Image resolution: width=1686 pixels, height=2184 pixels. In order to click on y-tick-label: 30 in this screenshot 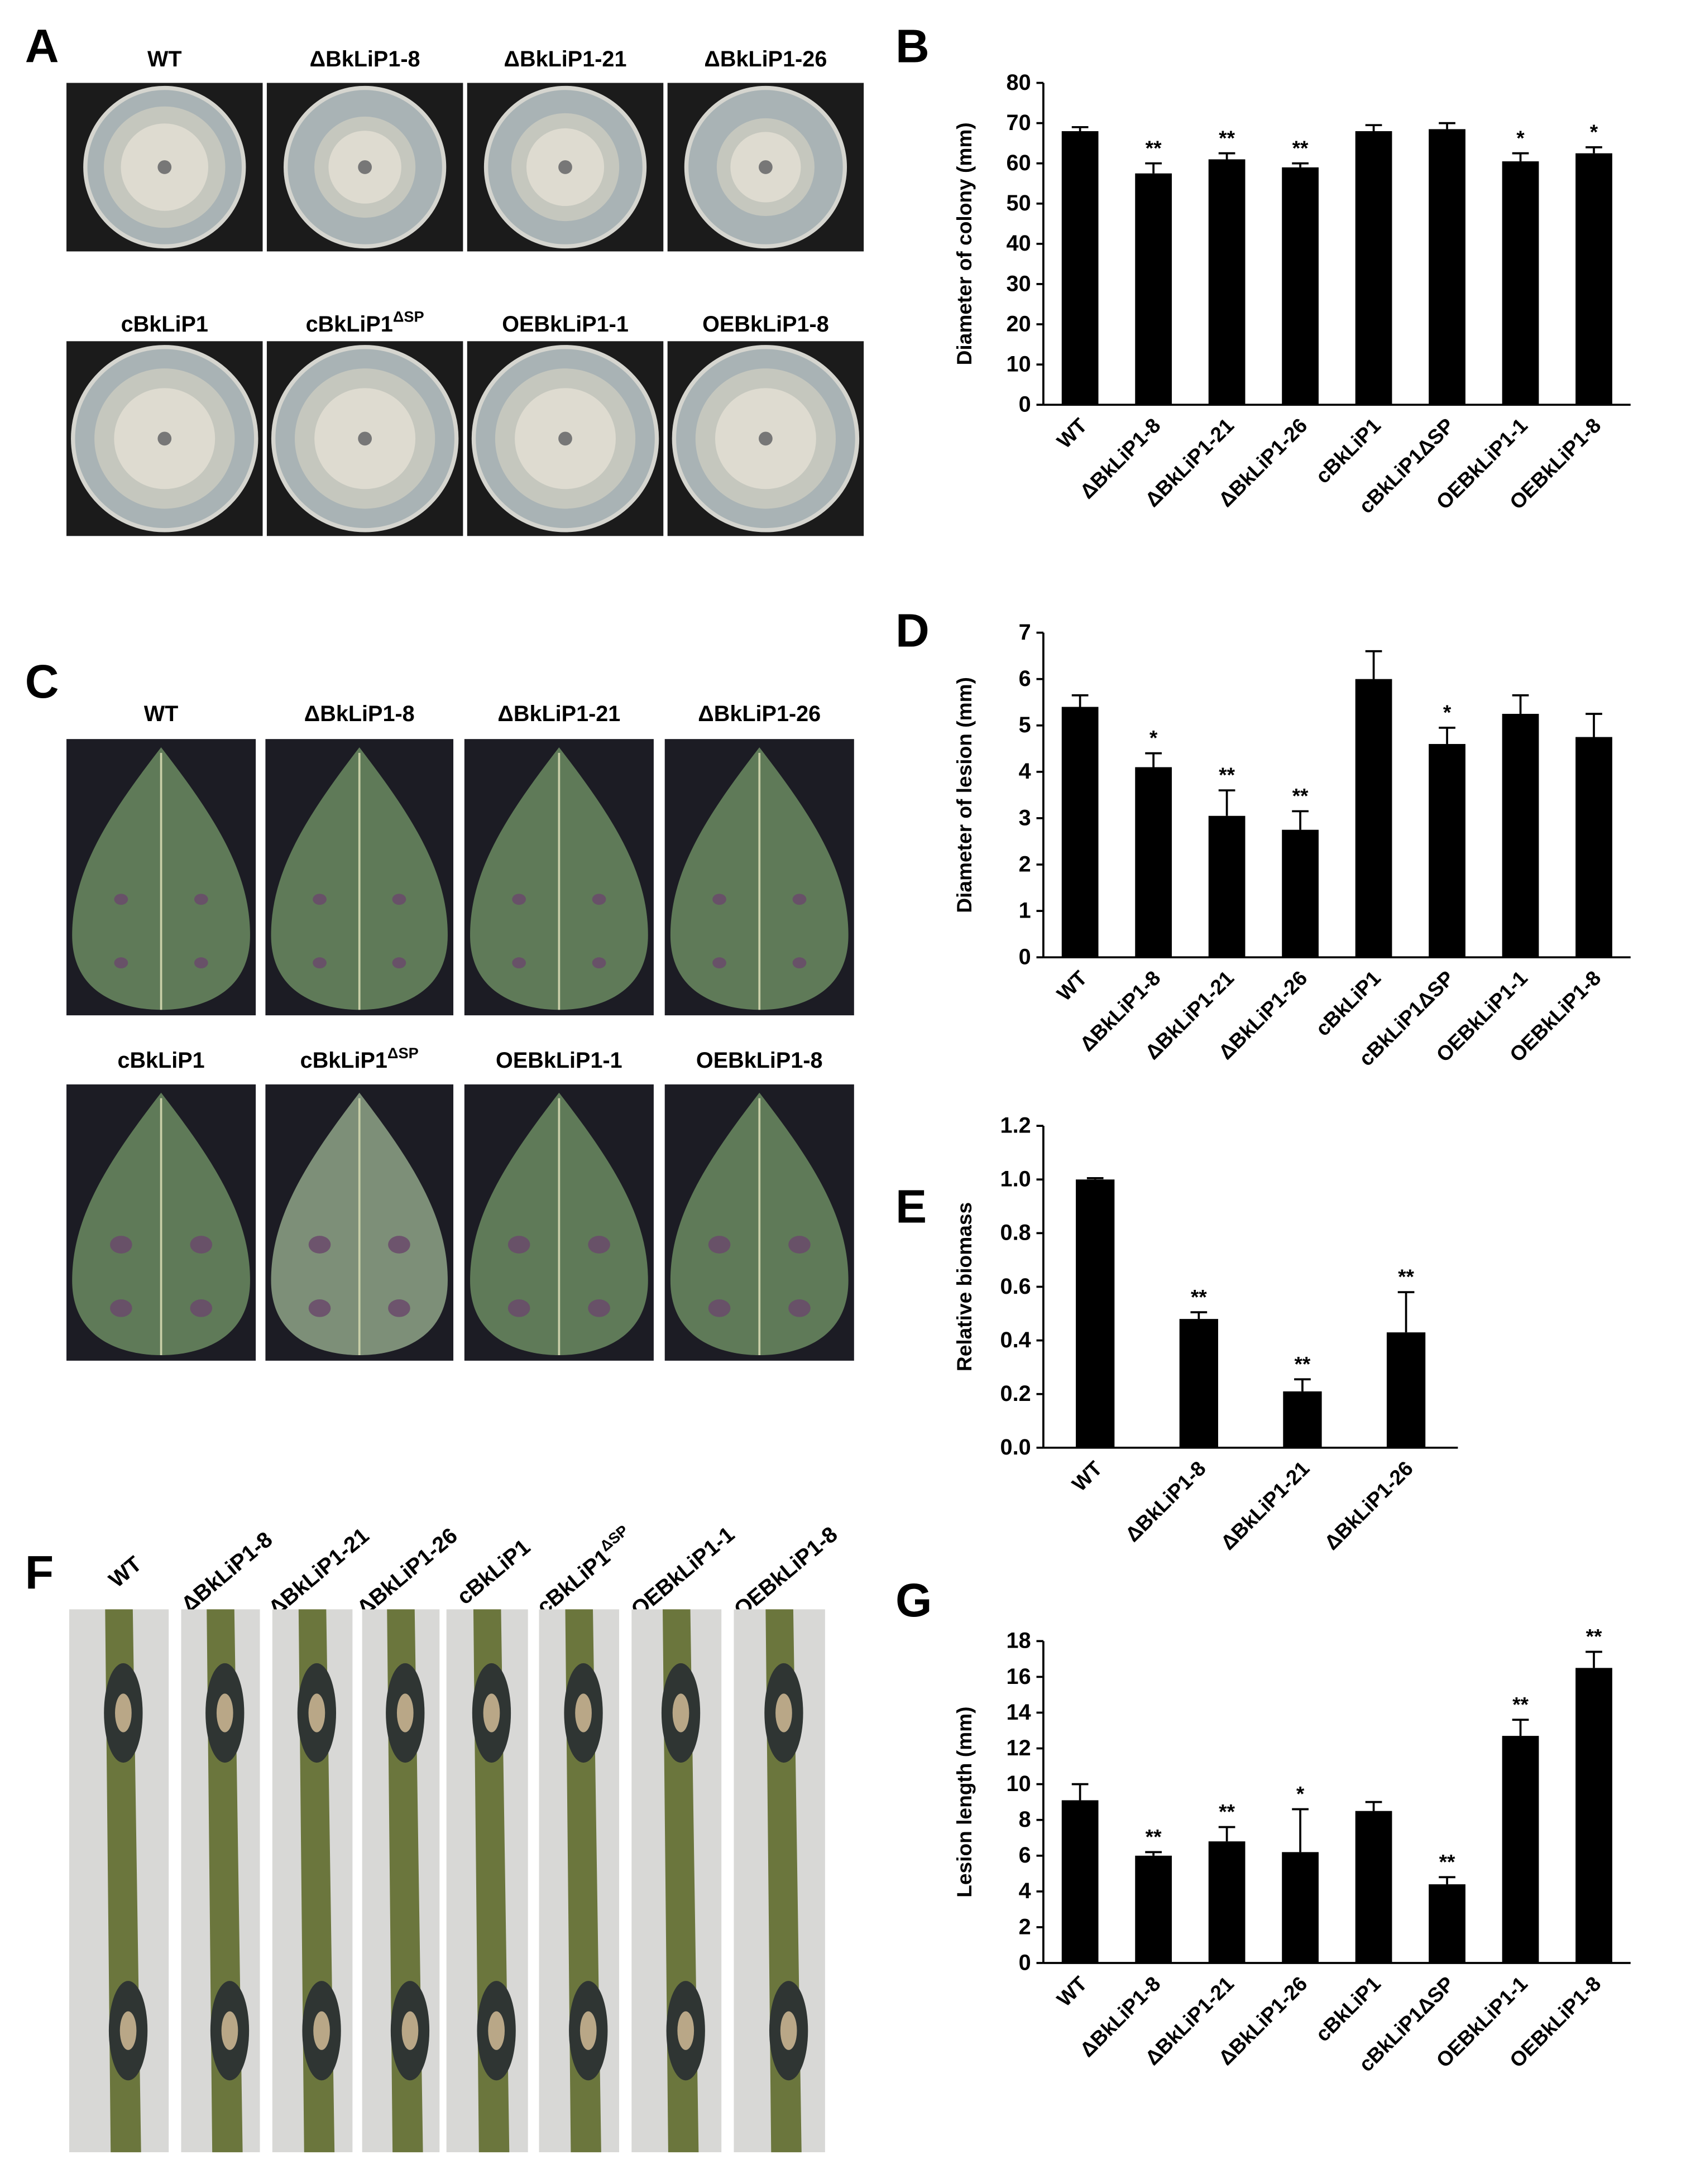, I will do `click(1019, 283)`.